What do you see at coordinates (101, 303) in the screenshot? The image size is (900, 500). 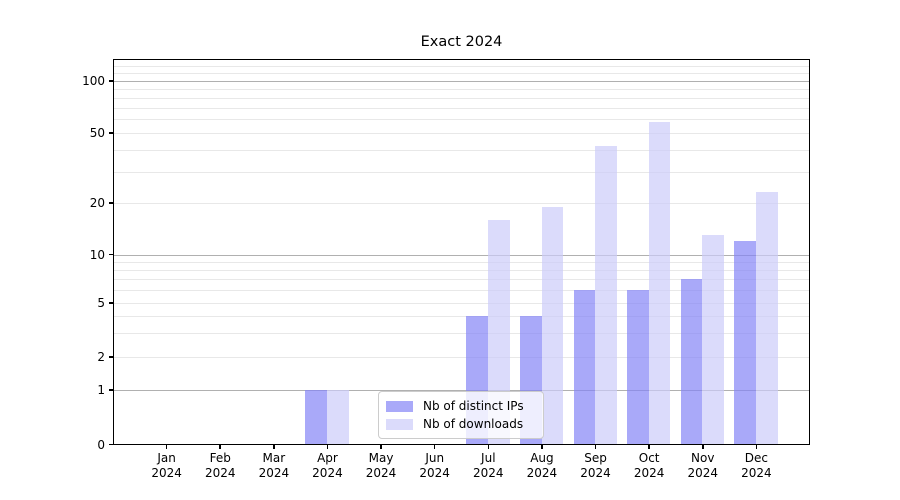 I see `y-axis-tick-label: 5` at bounding box center [101, 303].